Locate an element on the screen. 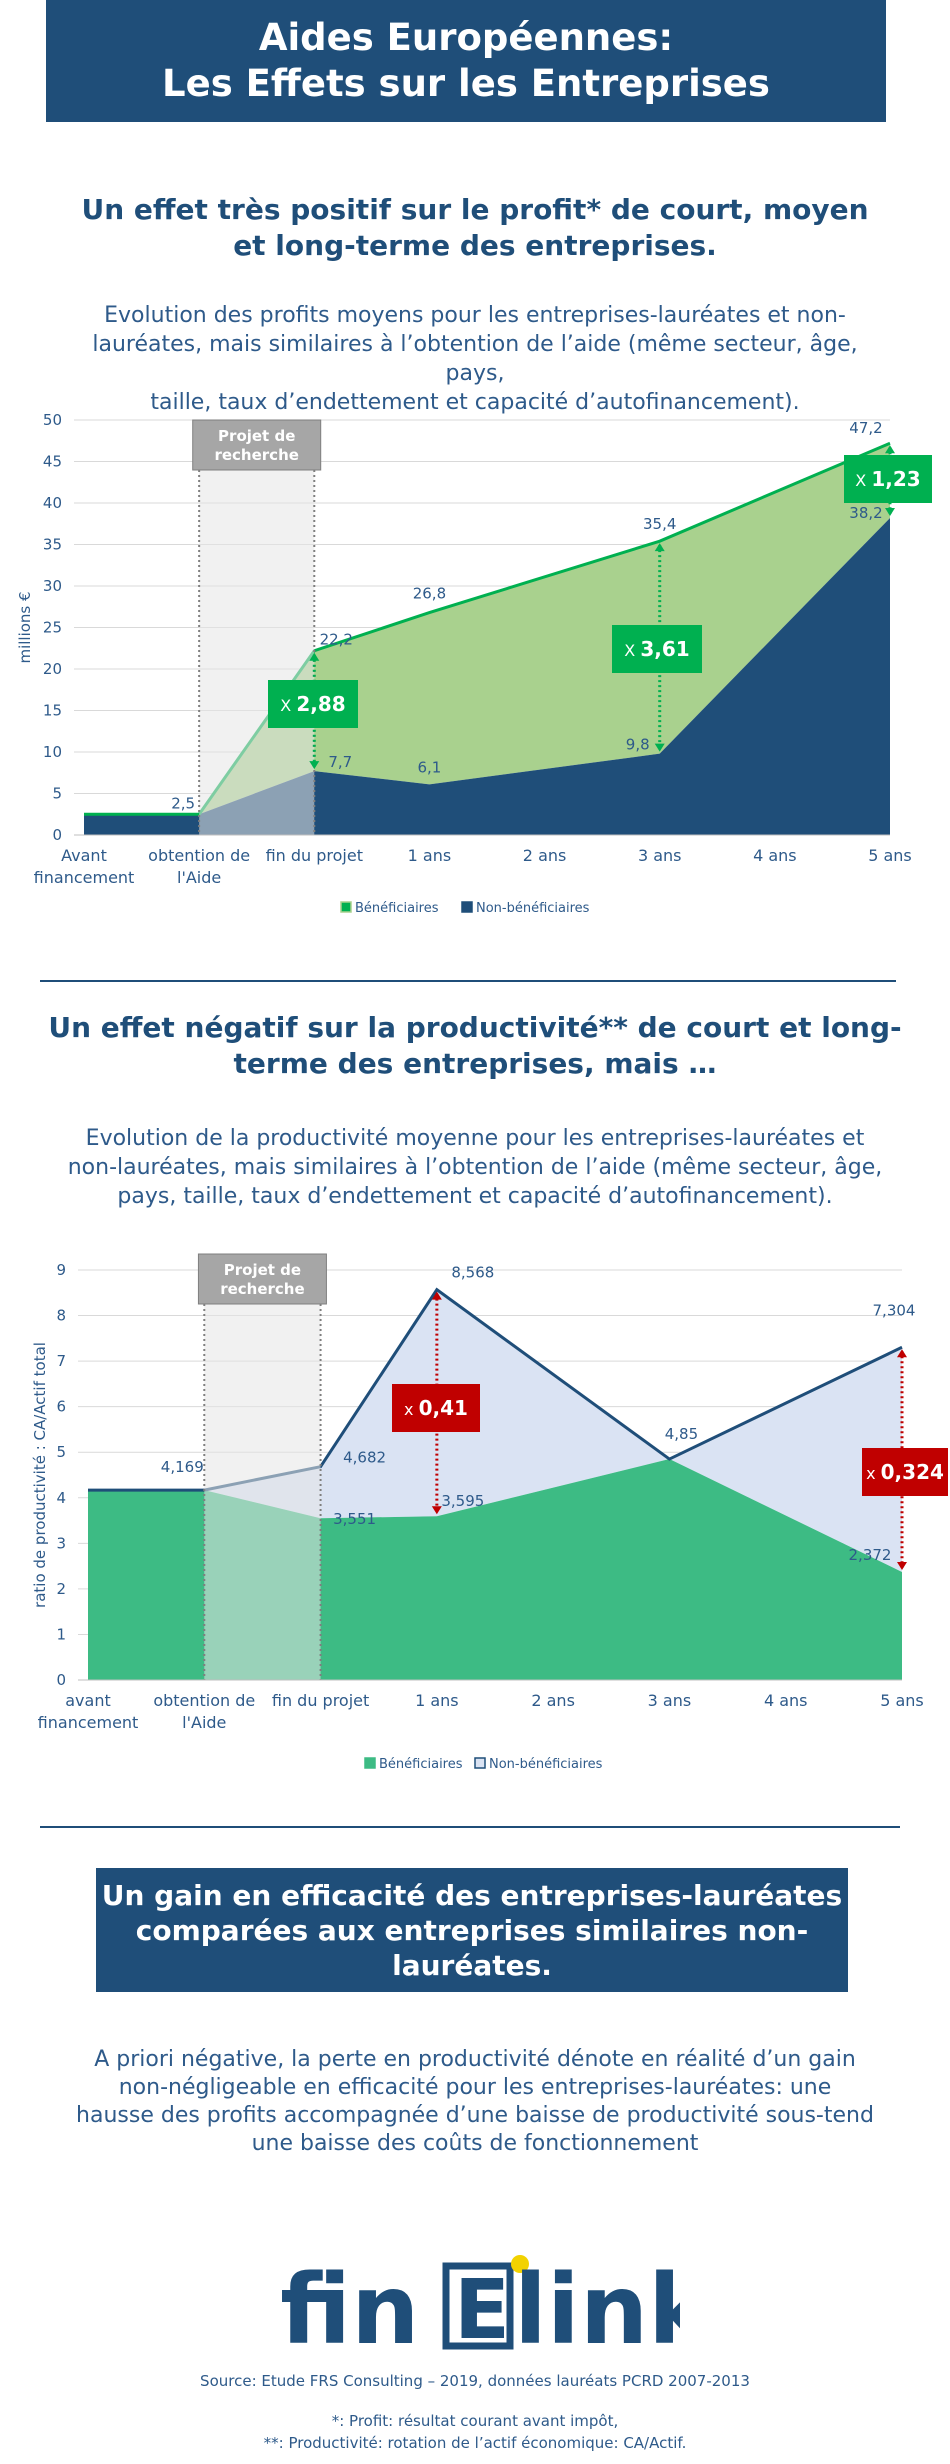 This screenshot has width=950, height=2464. x-tick-label: 2 ans is located at coordinates (545, 855).